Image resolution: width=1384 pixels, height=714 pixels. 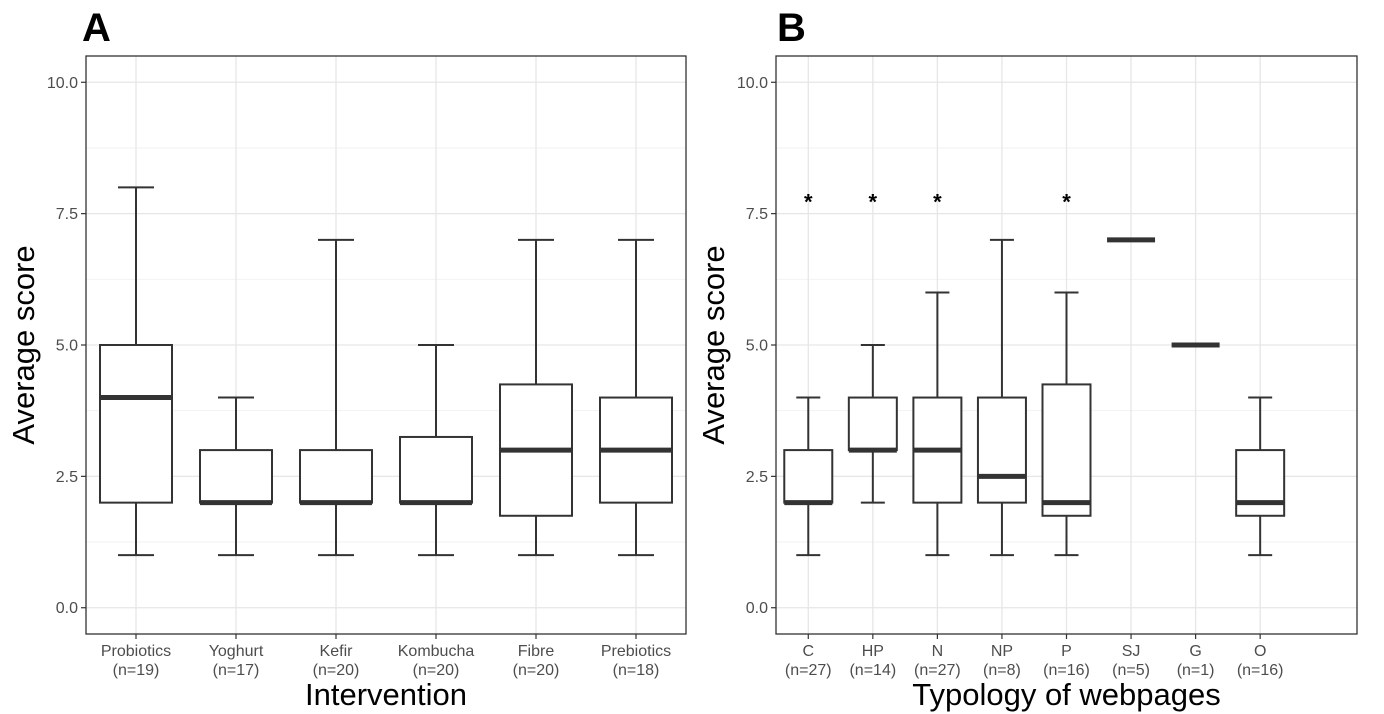 I want to click on panel-letter: B, so click(x=791, y=28).